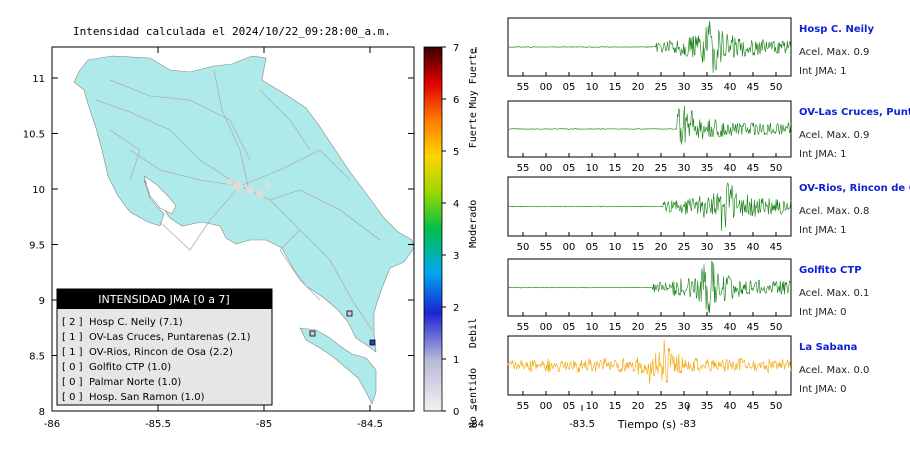  Describe the element at coordinates (473, 130) in the screenshot. I see `colorbar-label: Fuerte` at that location.